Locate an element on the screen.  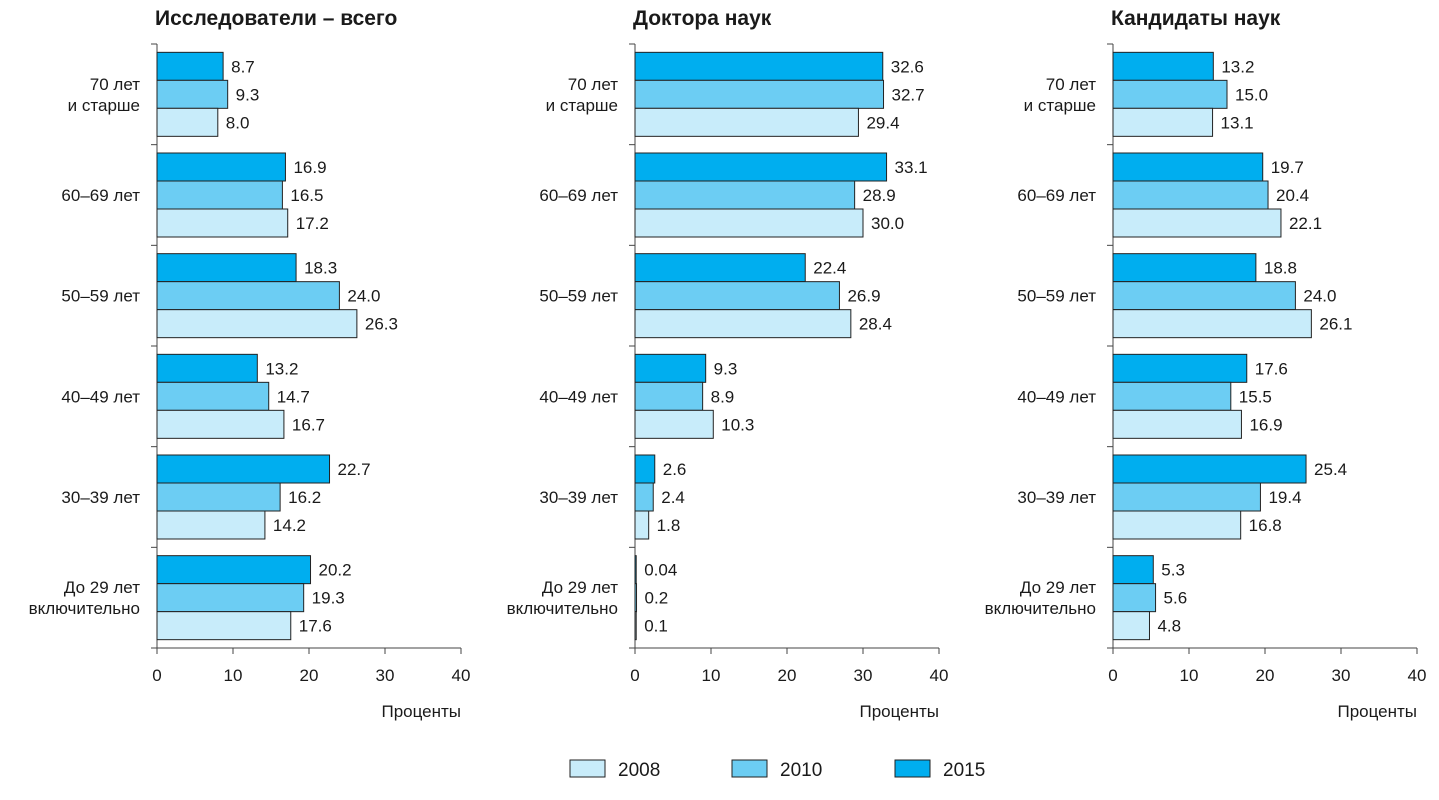
data-label: 18.8 is located at coordinates (1280, 268).